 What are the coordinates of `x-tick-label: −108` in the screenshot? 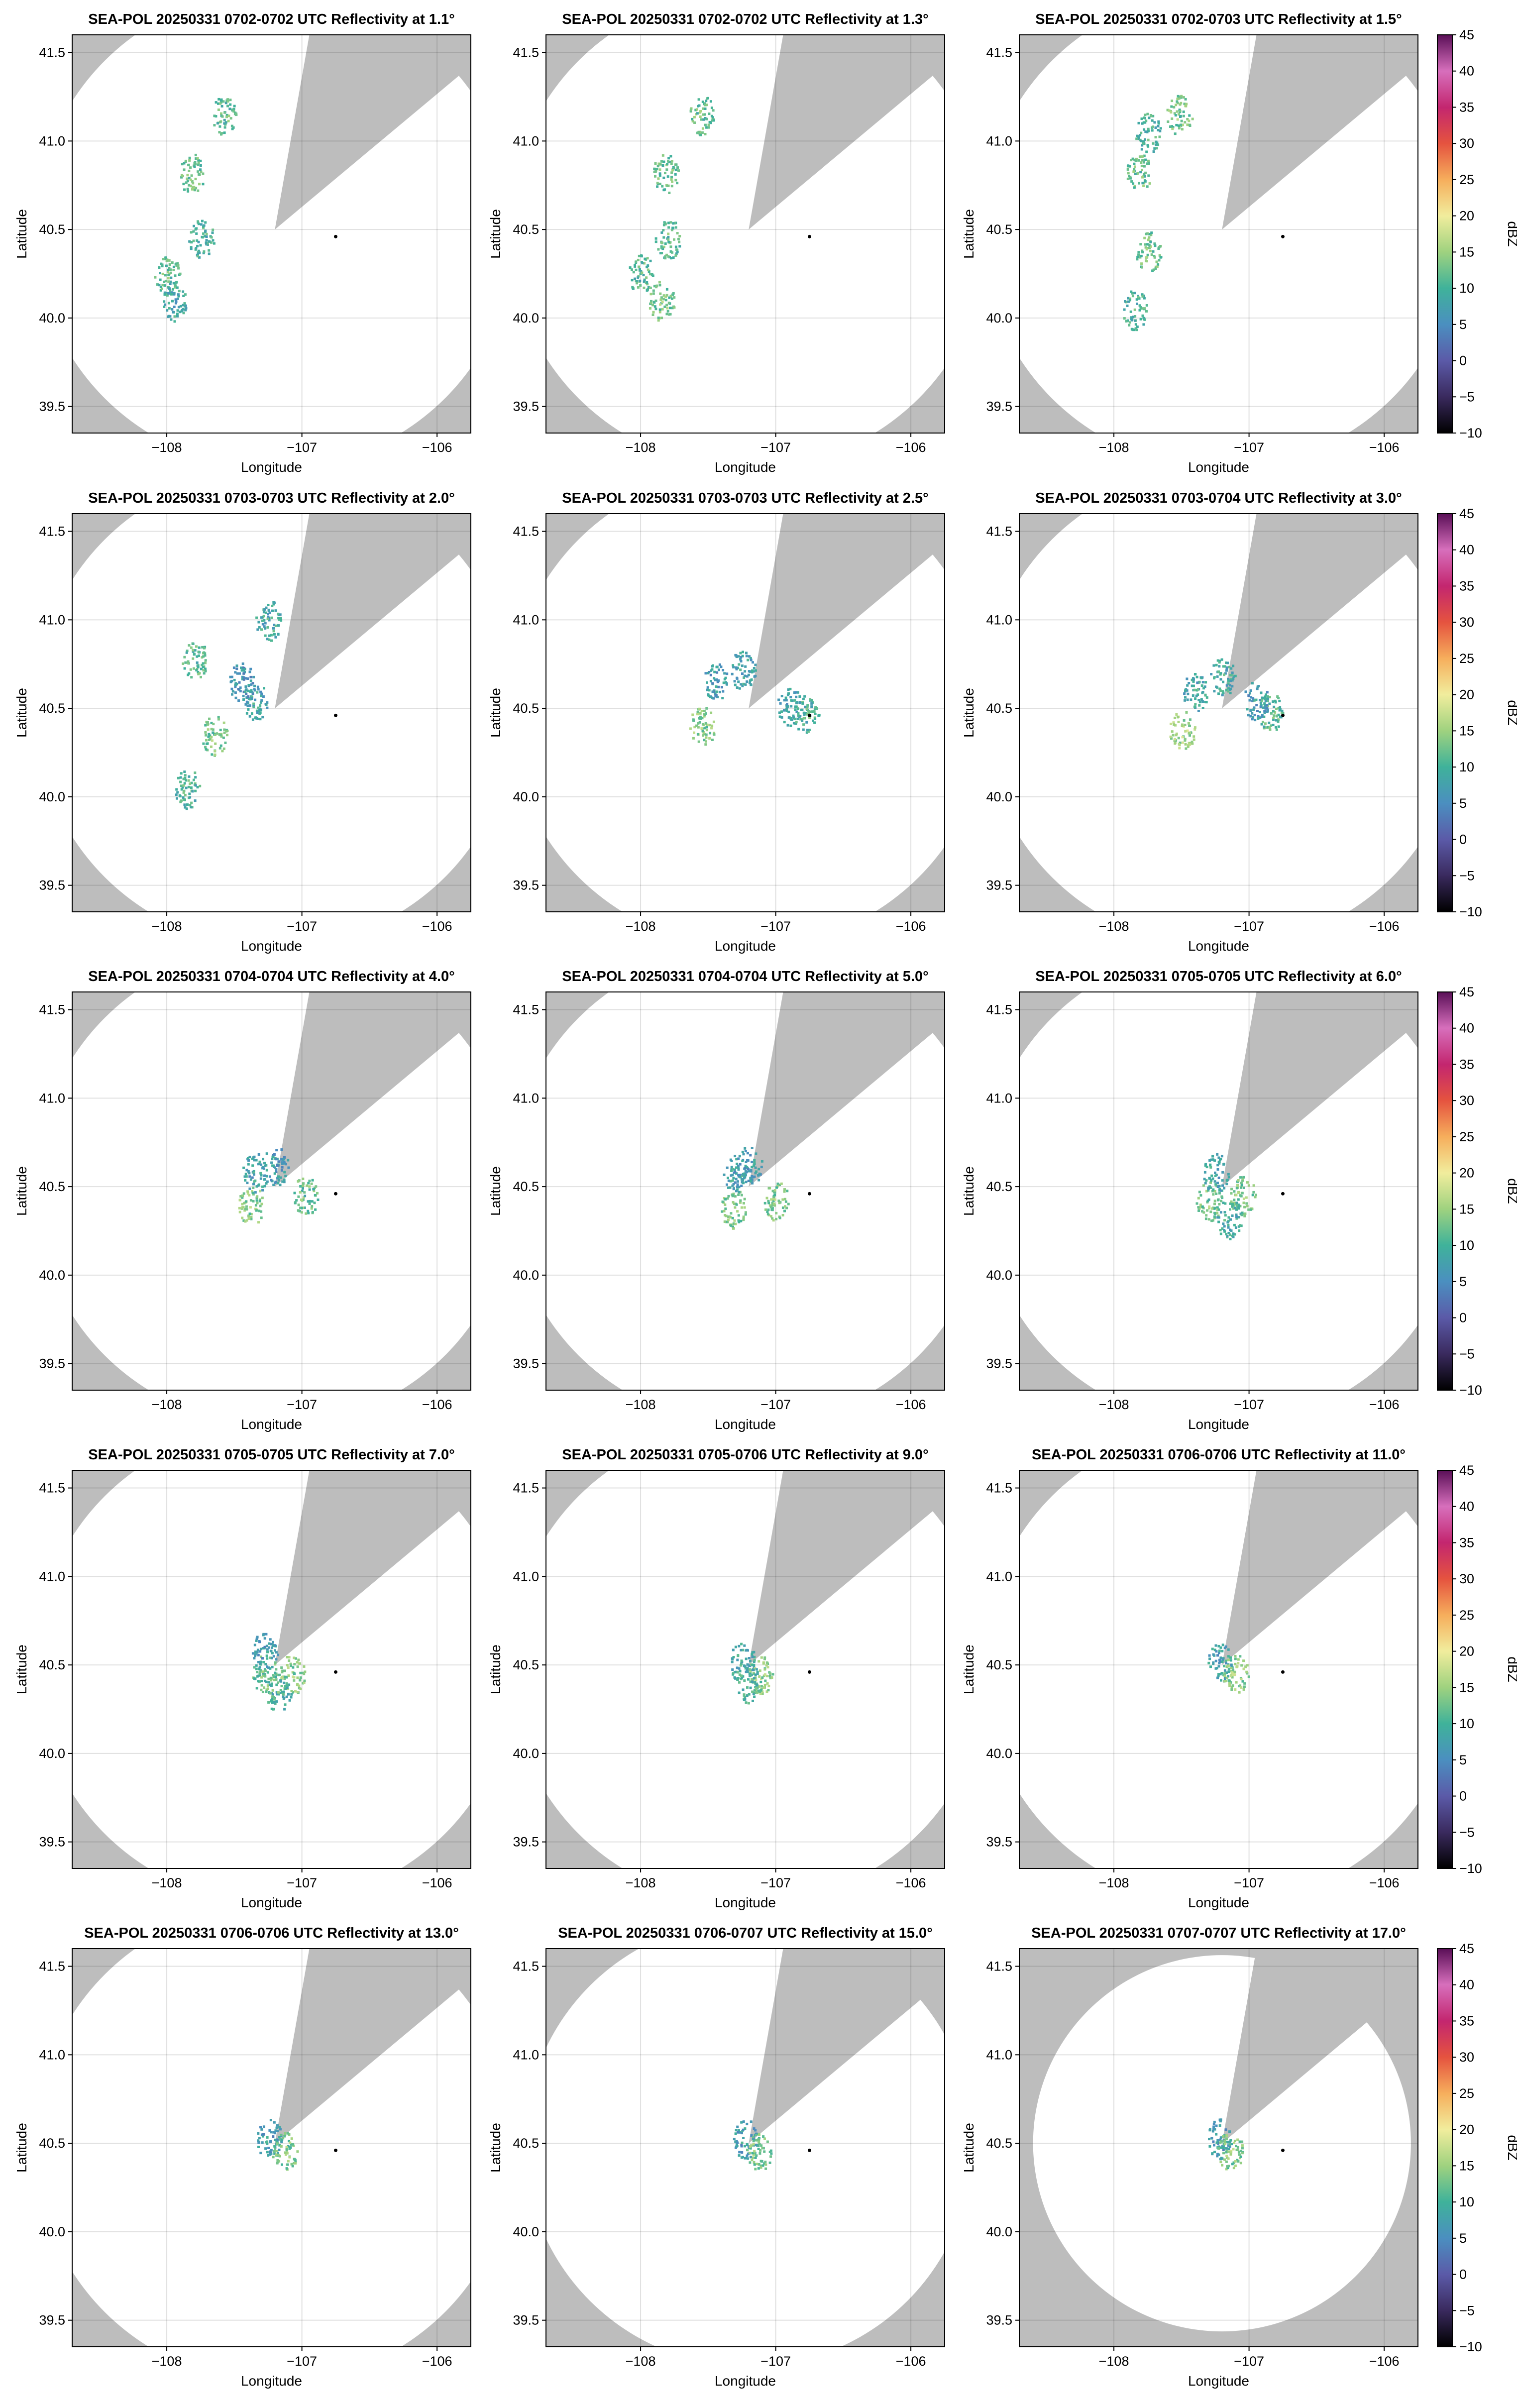 It's located at (641, 2361).